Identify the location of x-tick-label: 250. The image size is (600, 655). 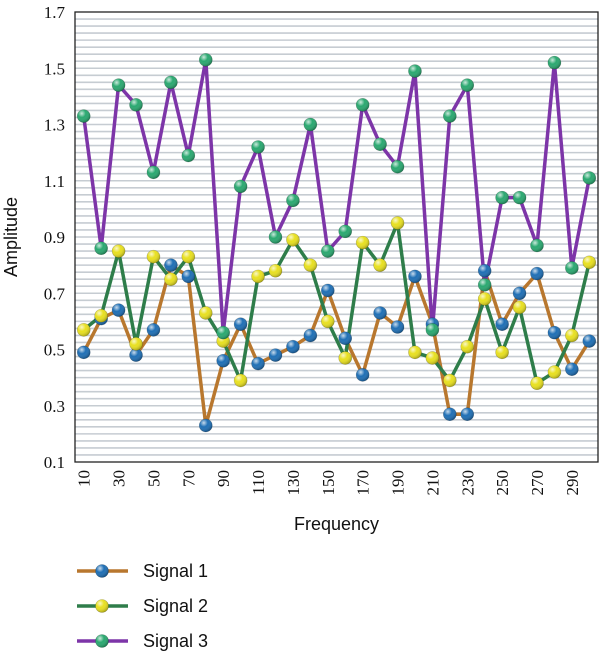
(502, 483).